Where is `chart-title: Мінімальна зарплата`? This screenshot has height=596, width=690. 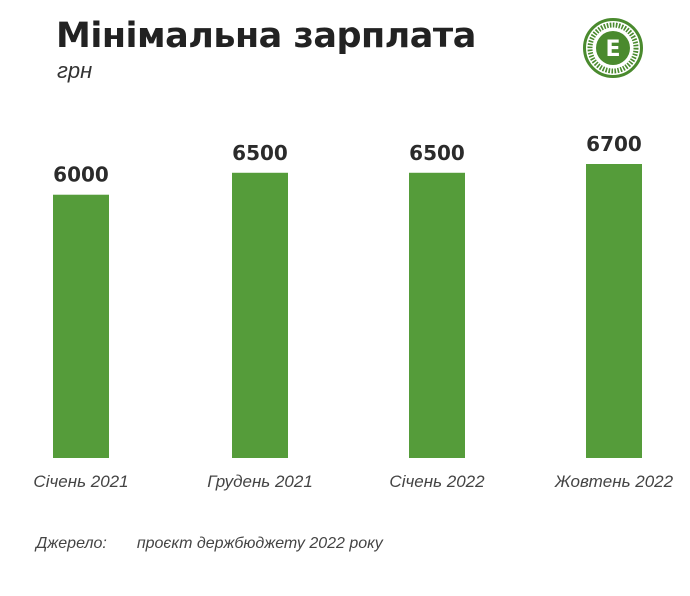 chart-title: Мінімальна зарплата is located at coordinates (266, 36).